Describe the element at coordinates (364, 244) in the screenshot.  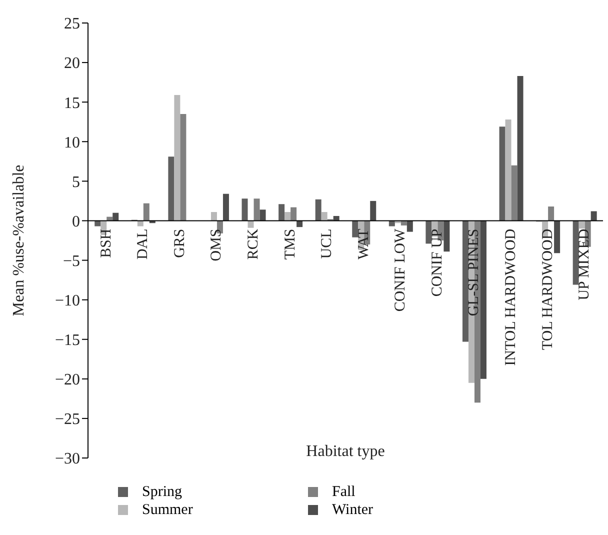
I see `x-tick-label: WAT` at that location.